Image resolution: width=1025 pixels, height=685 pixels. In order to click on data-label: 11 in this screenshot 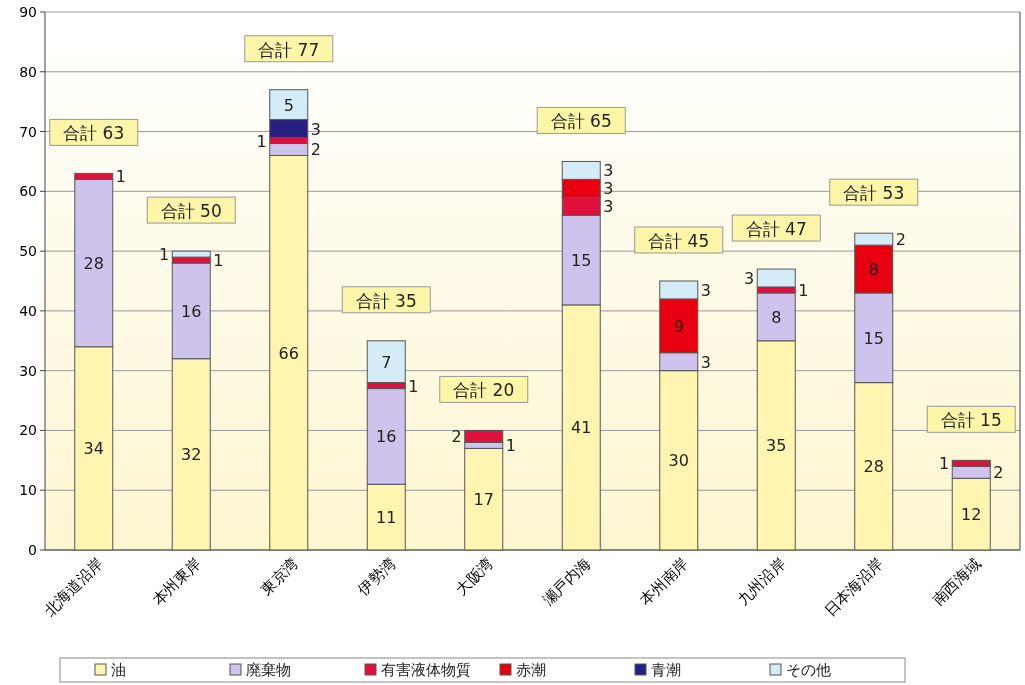, I will do `click(386, 518)`.